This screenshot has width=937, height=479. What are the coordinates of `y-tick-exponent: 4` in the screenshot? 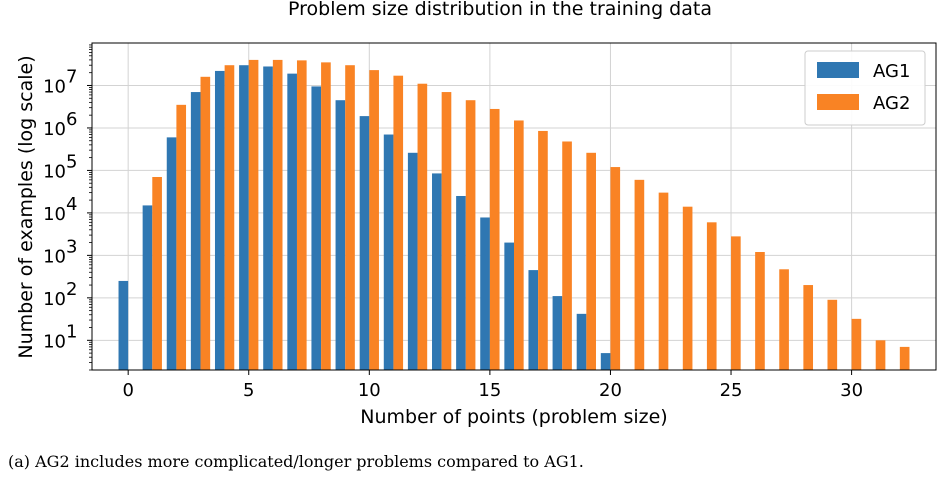 It's located at (71, 204).